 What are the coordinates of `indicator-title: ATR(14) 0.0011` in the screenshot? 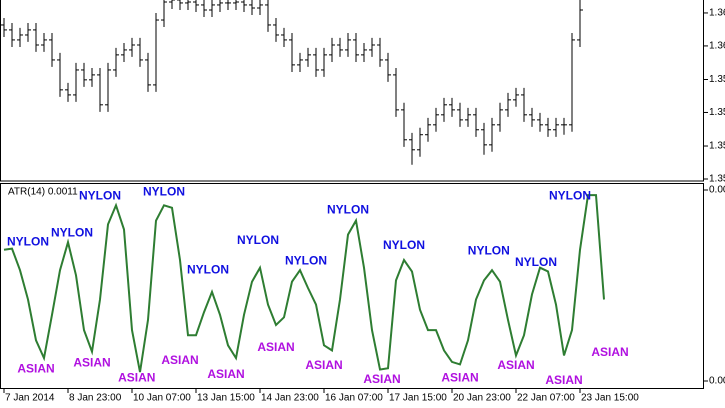 It's located at (43, 192).